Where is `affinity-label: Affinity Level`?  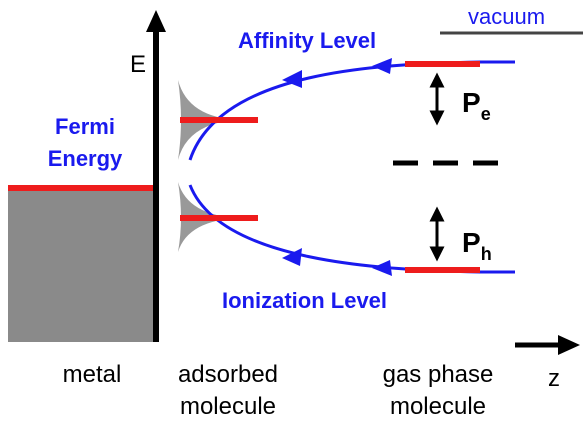 affinity-label: Affinity Level is located at coordinates (307, 40).